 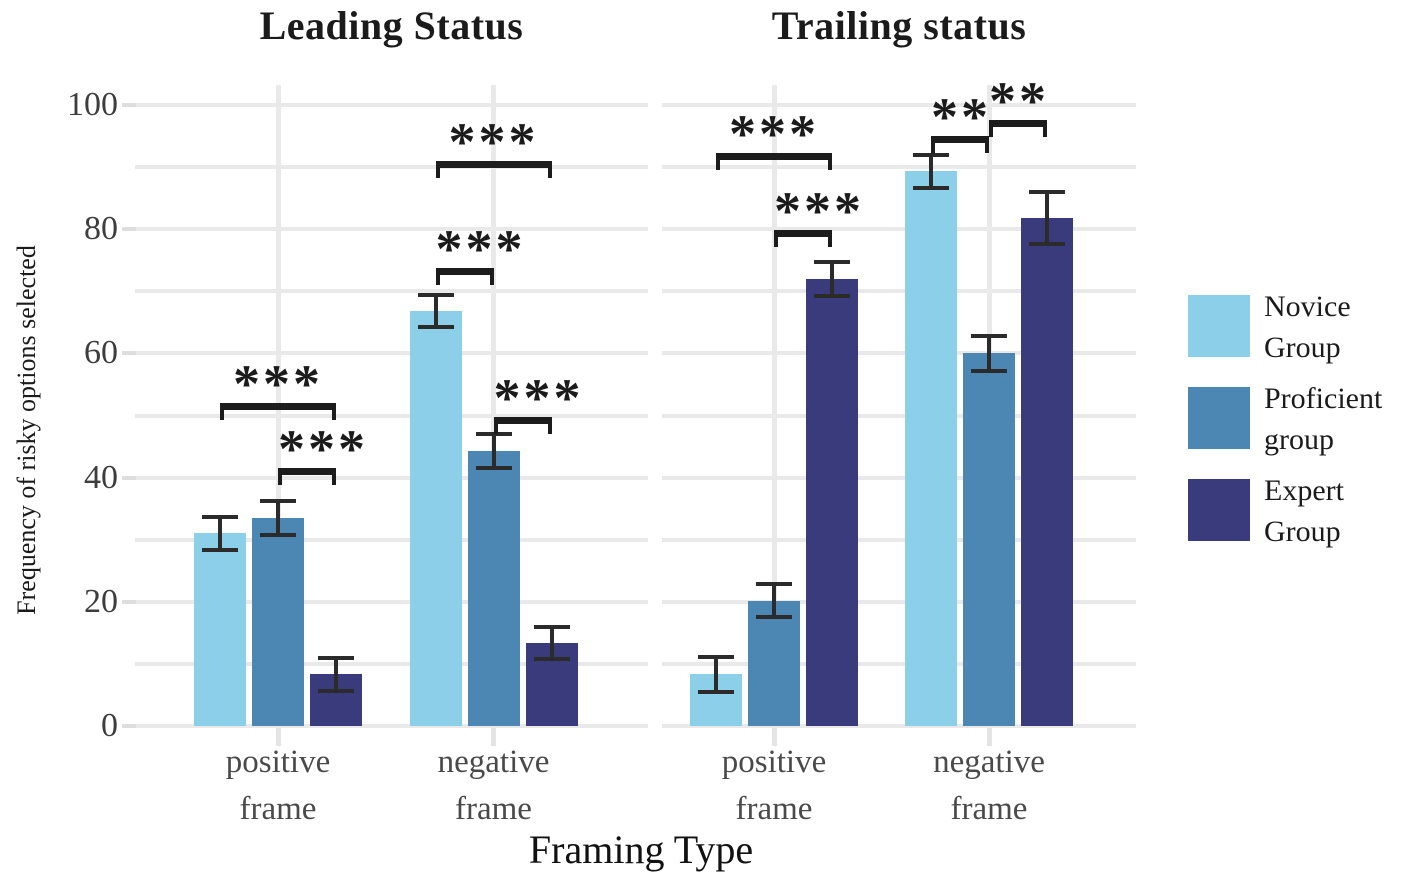 I want to click on x-category-label: positive frame, so click(x=774, y=785).